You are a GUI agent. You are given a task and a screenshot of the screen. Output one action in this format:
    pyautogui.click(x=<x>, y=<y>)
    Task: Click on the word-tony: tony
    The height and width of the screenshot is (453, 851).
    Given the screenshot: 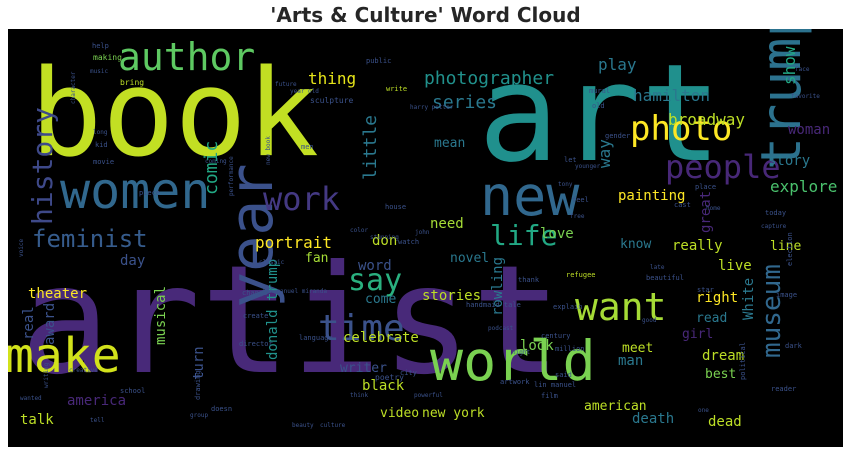 What is the action you would take?
    pyautogui.click(x=565, y=184)
    